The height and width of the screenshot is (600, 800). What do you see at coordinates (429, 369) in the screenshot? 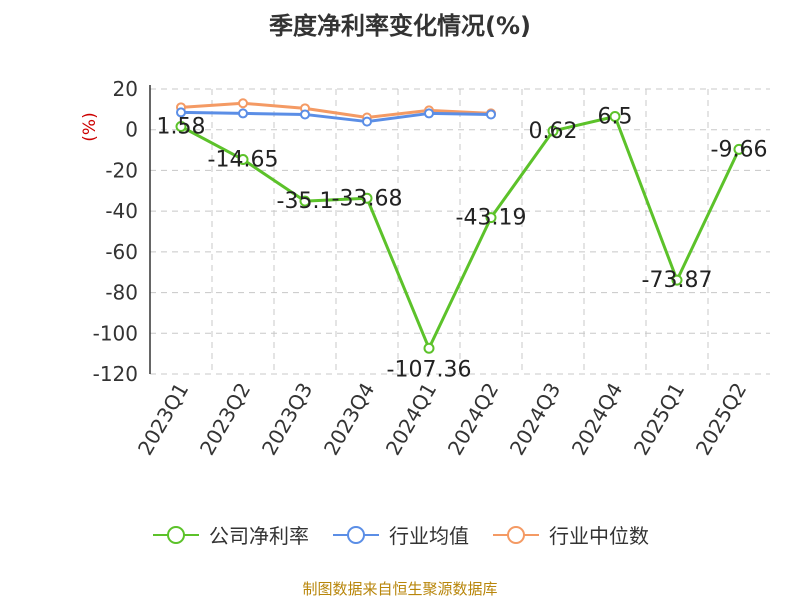
I see `data-label: -107.36` at bounding box center [429, 369].